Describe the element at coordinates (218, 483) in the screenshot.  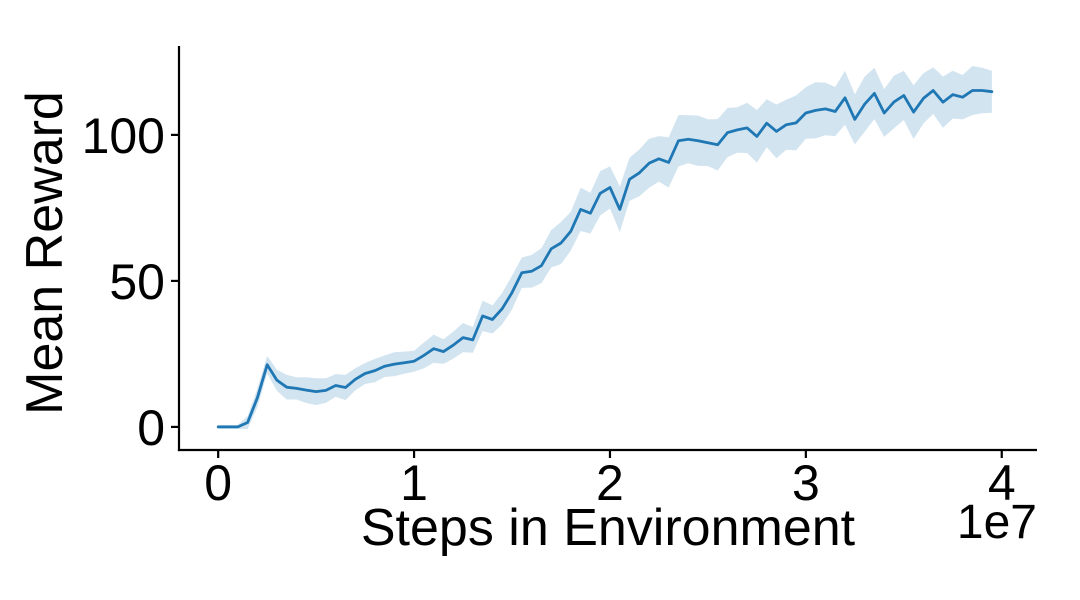
I see `x-tick-label-0: 0` at that location.